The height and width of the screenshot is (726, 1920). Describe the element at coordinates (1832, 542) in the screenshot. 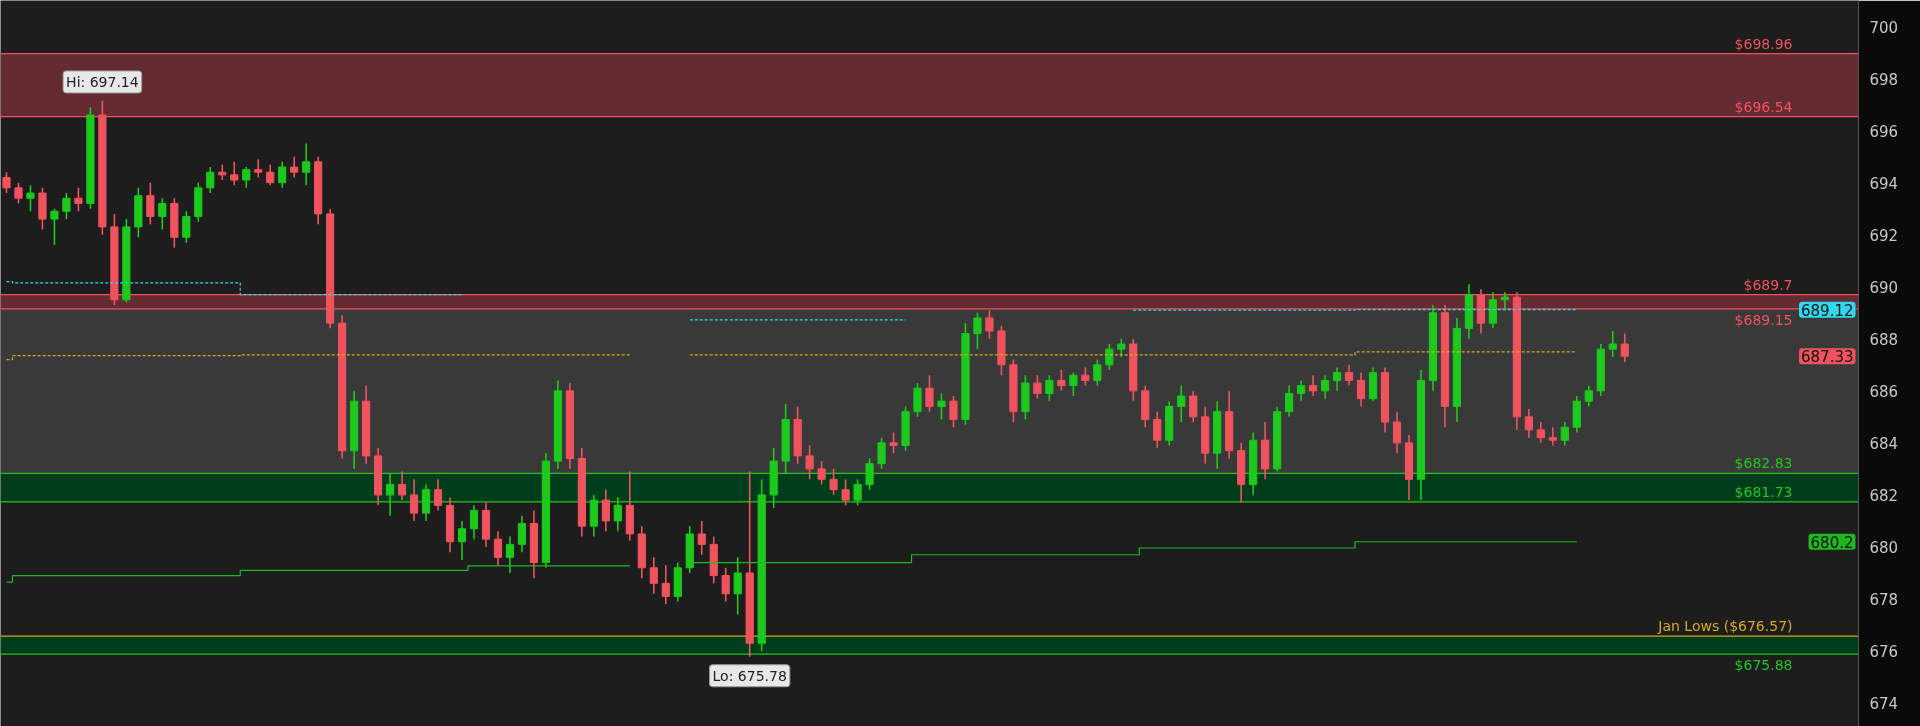

I see `annotation: 680.2` at that location.